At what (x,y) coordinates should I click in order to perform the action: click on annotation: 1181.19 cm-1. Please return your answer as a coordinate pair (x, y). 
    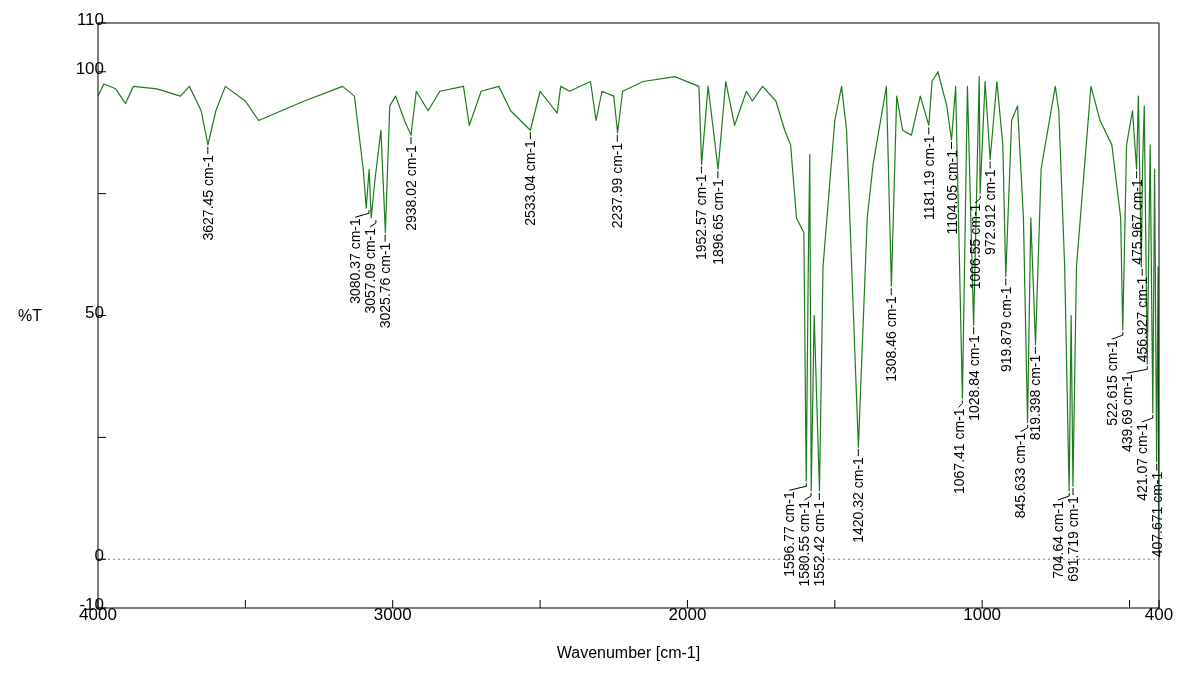
    Looking at the image, I should click on (928, 177).